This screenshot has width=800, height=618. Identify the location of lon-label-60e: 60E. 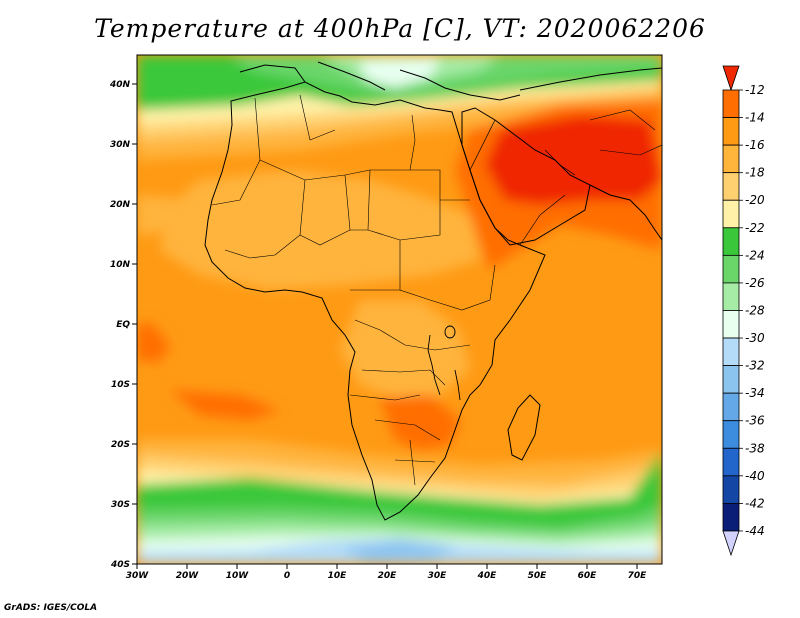
(588, 576).